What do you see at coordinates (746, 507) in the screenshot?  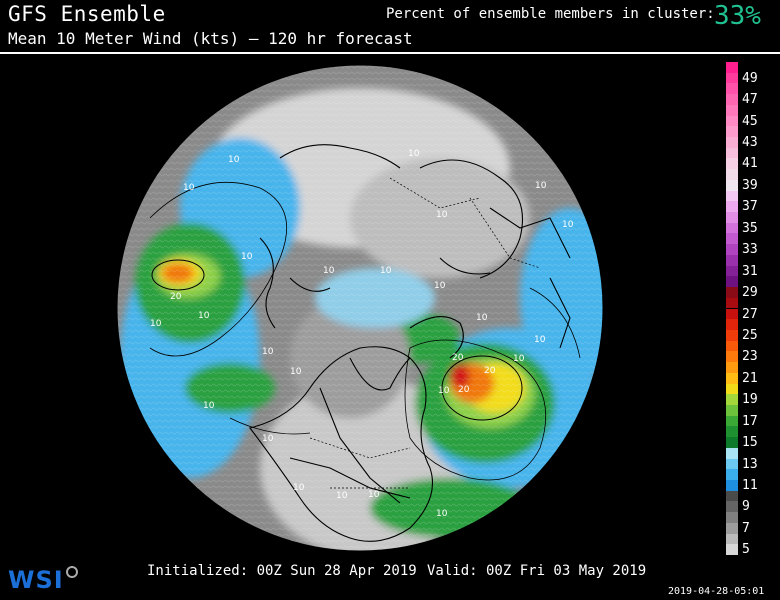 I see `legend-label: 9` at bounding box center [746, 507].